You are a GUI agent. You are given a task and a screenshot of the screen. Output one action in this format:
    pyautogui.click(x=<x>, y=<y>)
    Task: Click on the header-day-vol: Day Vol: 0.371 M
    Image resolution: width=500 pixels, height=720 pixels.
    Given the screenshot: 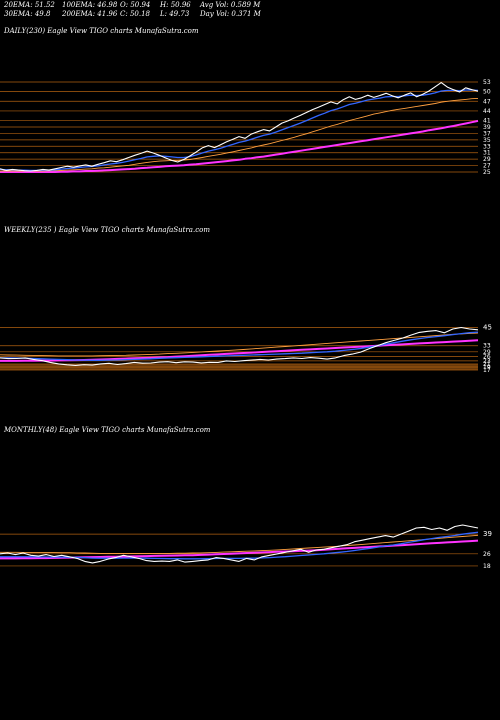 What is the action you would take?
    pyautogui.click(x=230, y=14)
    